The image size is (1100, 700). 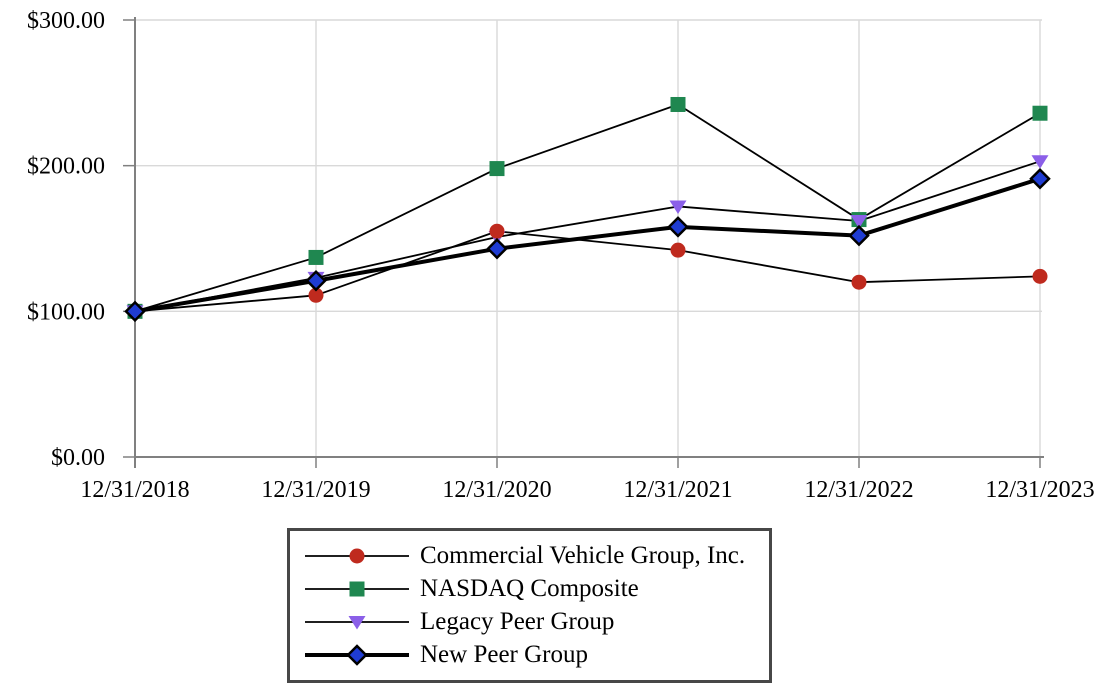 I want to click on legend-item: Legacy Peer Group, so click(x=535, y=622).